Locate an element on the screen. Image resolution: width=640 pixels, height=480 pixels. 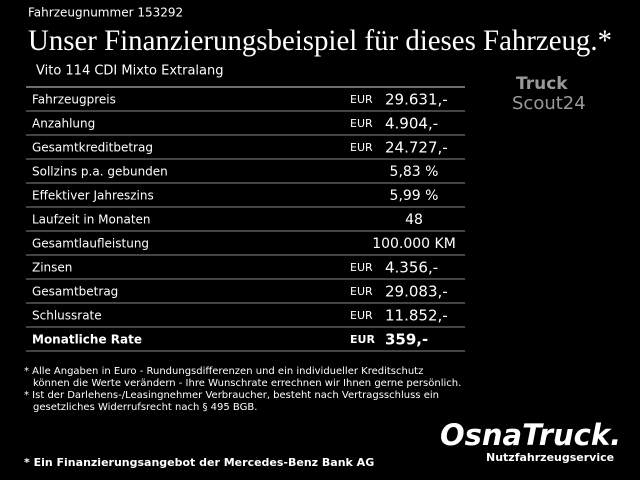
row-value: 4.904,- is located at coordinates (411, 124).